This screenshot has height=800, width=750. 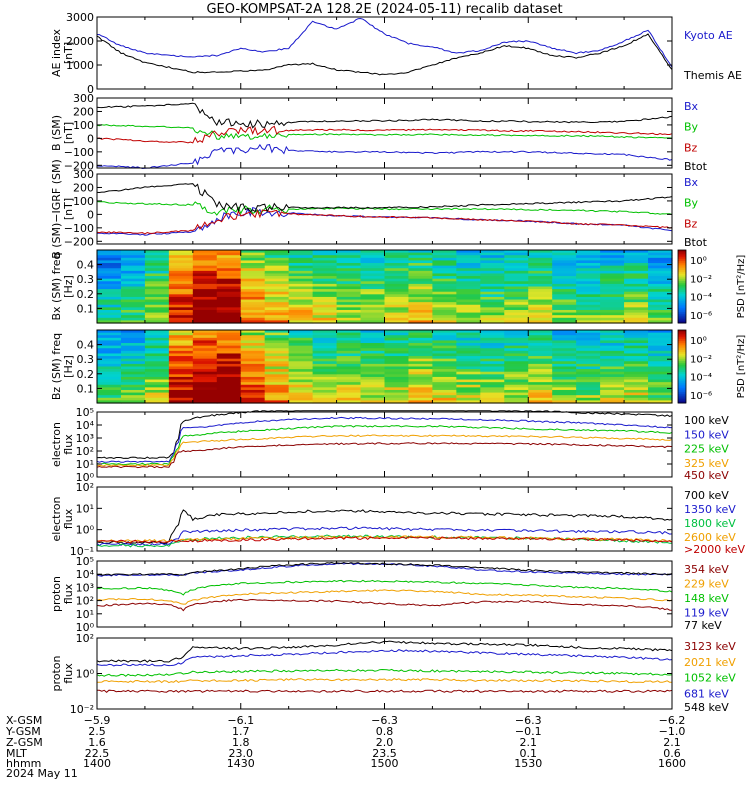 I want to click on y-axis-label: proton, so click(x=56, y=594).